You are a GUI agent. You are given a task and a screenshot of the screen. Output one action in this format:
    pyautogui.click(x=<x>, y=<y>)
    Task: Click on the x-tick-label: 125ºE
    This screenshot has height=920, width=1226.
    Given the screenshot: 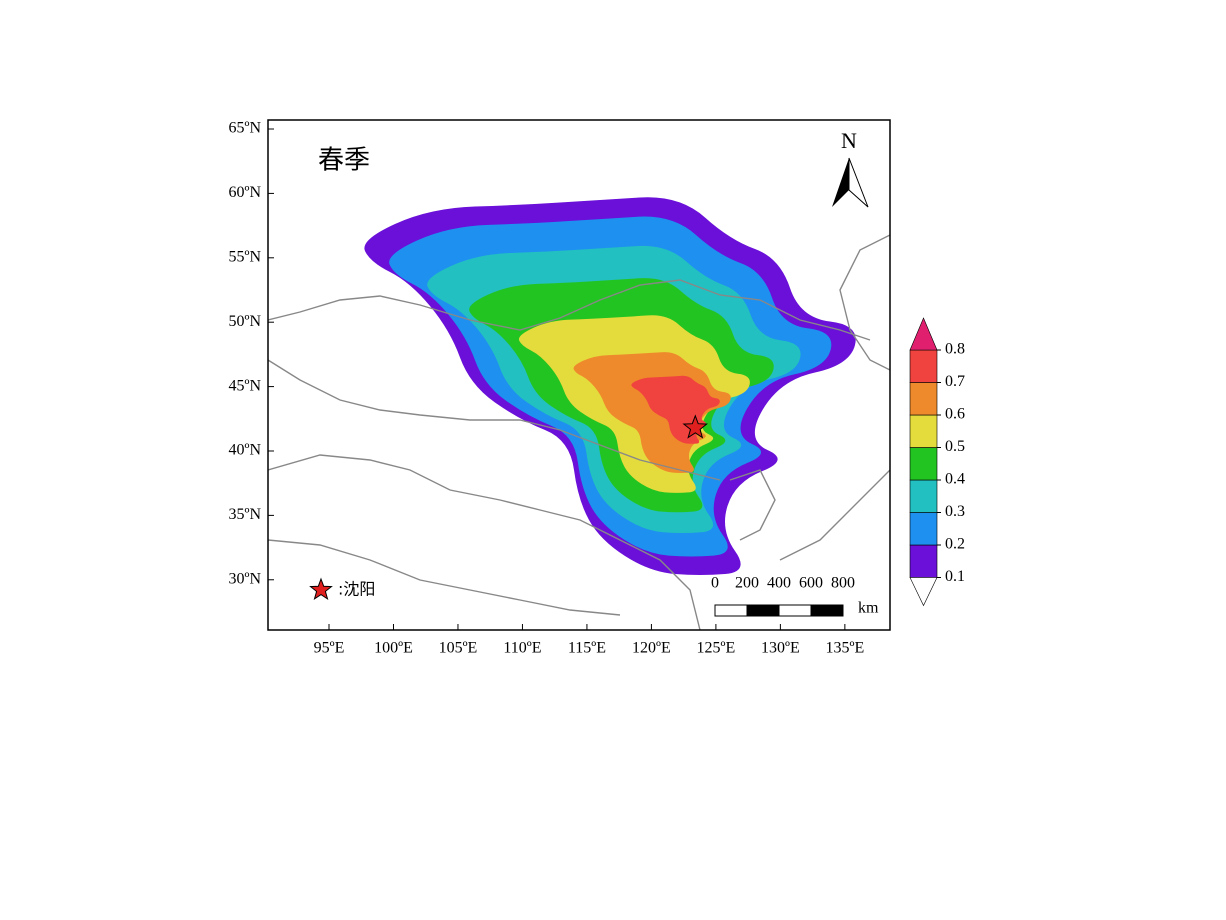 What is the action you would take?
    pyautogui.click(x=716, y=648)
    